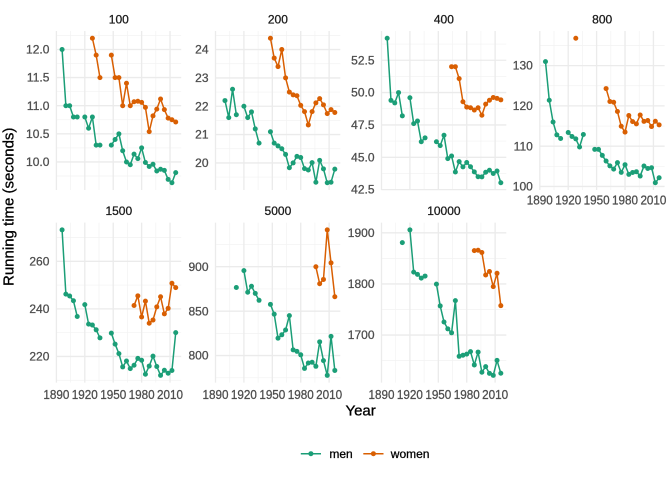 This screenshot has height=480, width=672. What do you see at coordinates (38, 134) in the screenshot?
I see `svg-text: 10.5` at bounding box center [38, 134].